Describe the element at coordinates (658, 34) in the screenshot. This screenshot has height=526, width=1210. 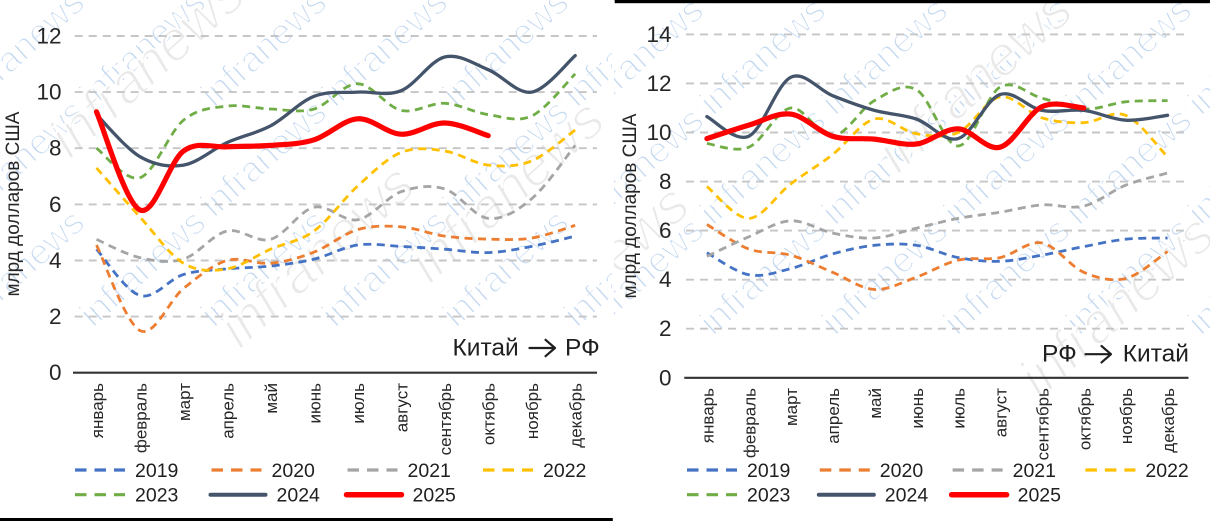
I see `svg-text: 14` at that location.